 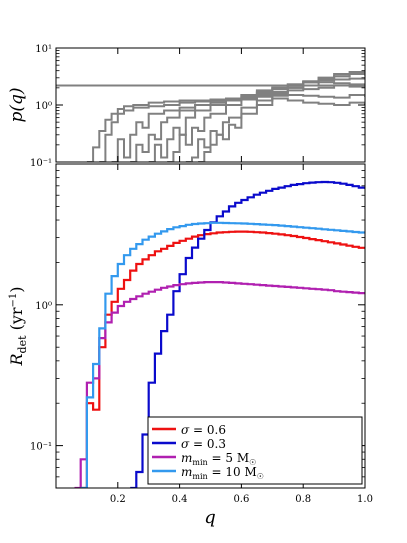 I want to click on top-y-tick-label-2: 10⁻¹, so click(x=41, y=163).